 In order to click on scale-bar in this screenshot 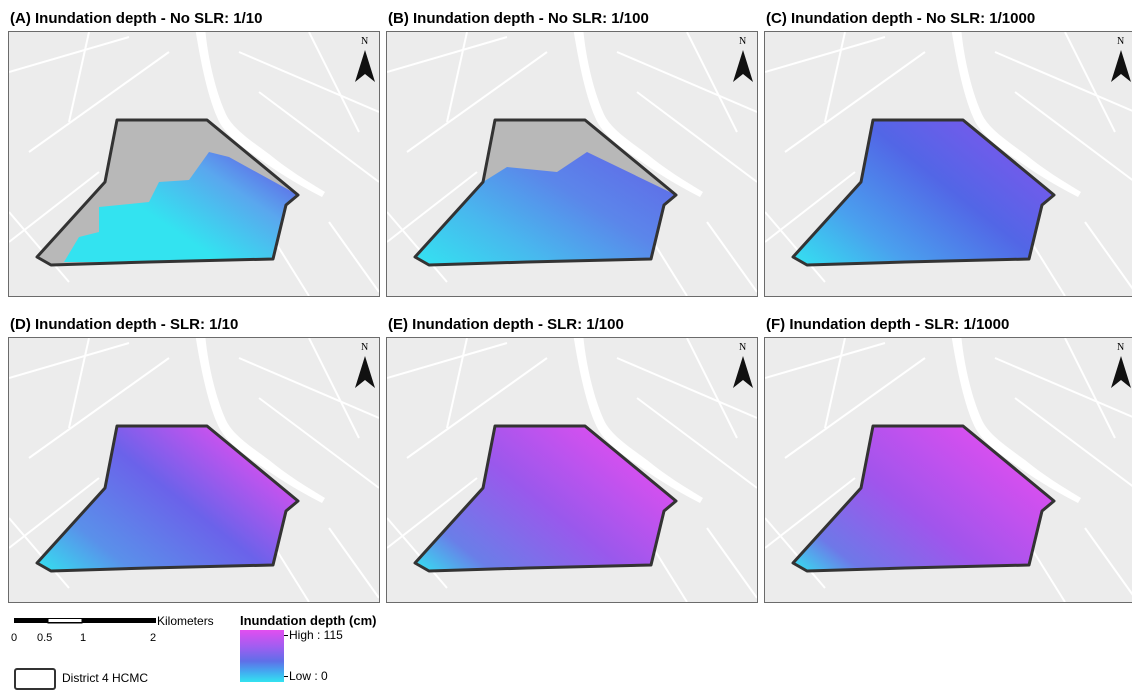, I will do `click(85, 621)`.